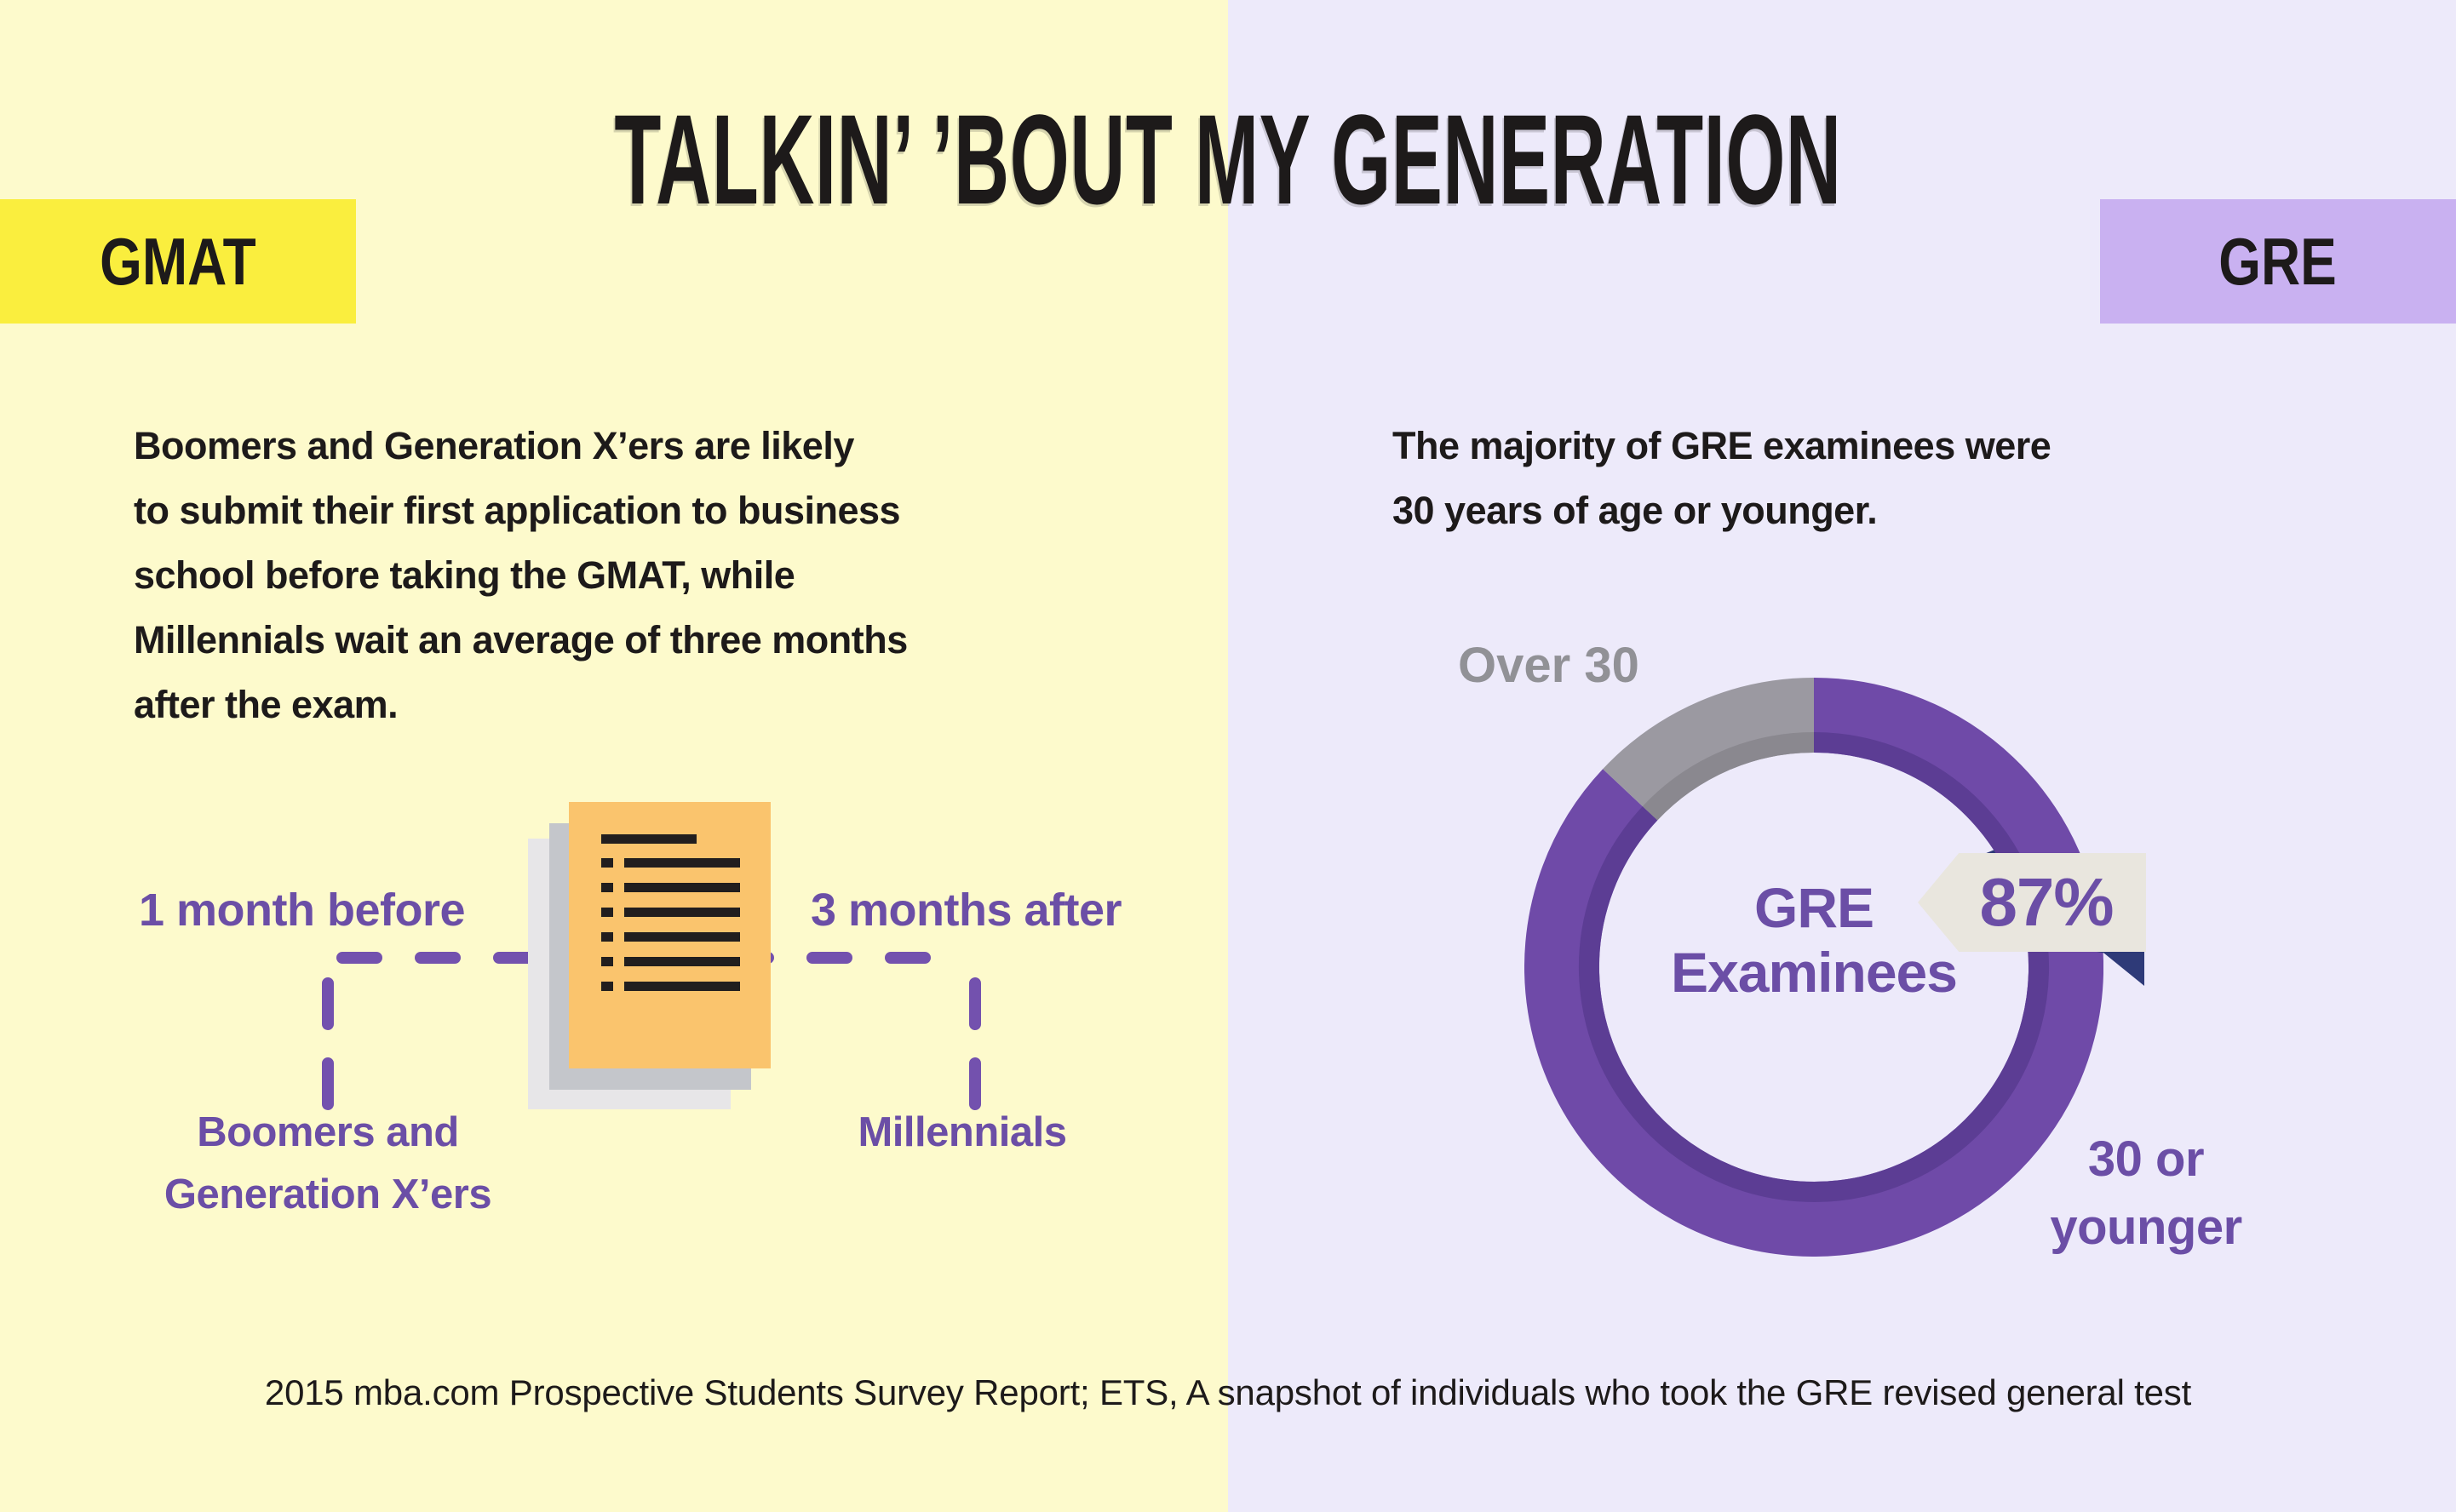 The image size is (2456, 1512). What do you see at coordinates (649, 839) in the screenshot?
I see `document-title-line` at bounding box center [649, 839].